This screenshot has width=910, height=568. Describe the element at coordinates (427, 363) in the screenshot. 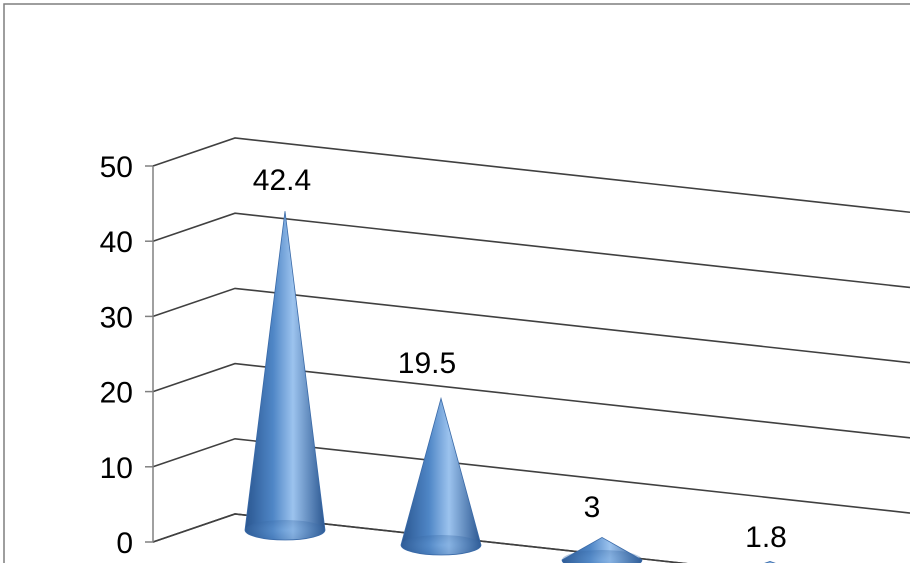

I see `data-label: 19.5` at that location.